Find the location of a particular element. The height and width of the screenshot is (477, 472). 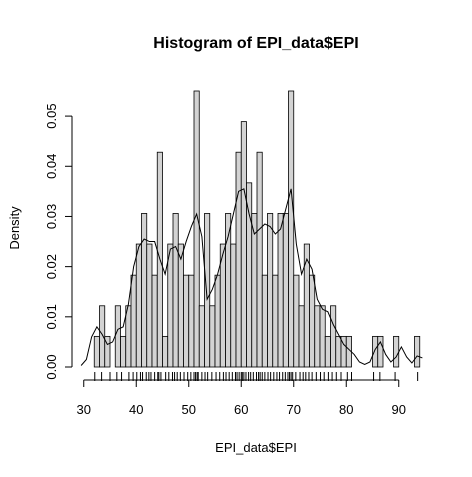

y-tick-label: 0.04 is located at coordinates (51, 166).